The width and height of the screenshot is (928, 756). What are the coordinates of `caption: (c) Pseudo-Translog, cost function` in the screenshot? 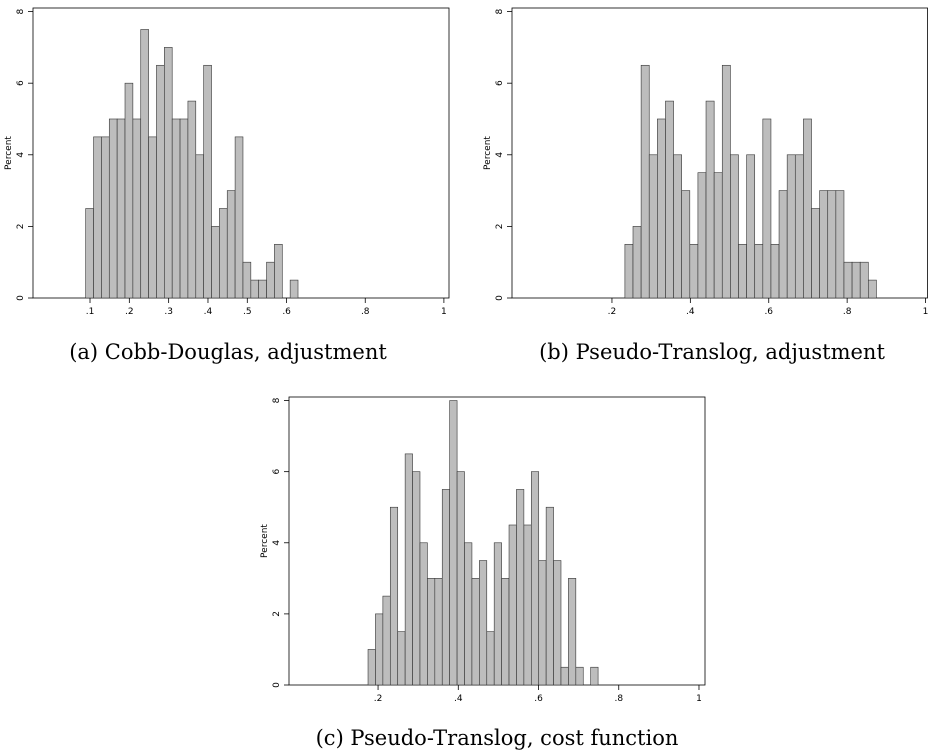 It's located at (497, 738).